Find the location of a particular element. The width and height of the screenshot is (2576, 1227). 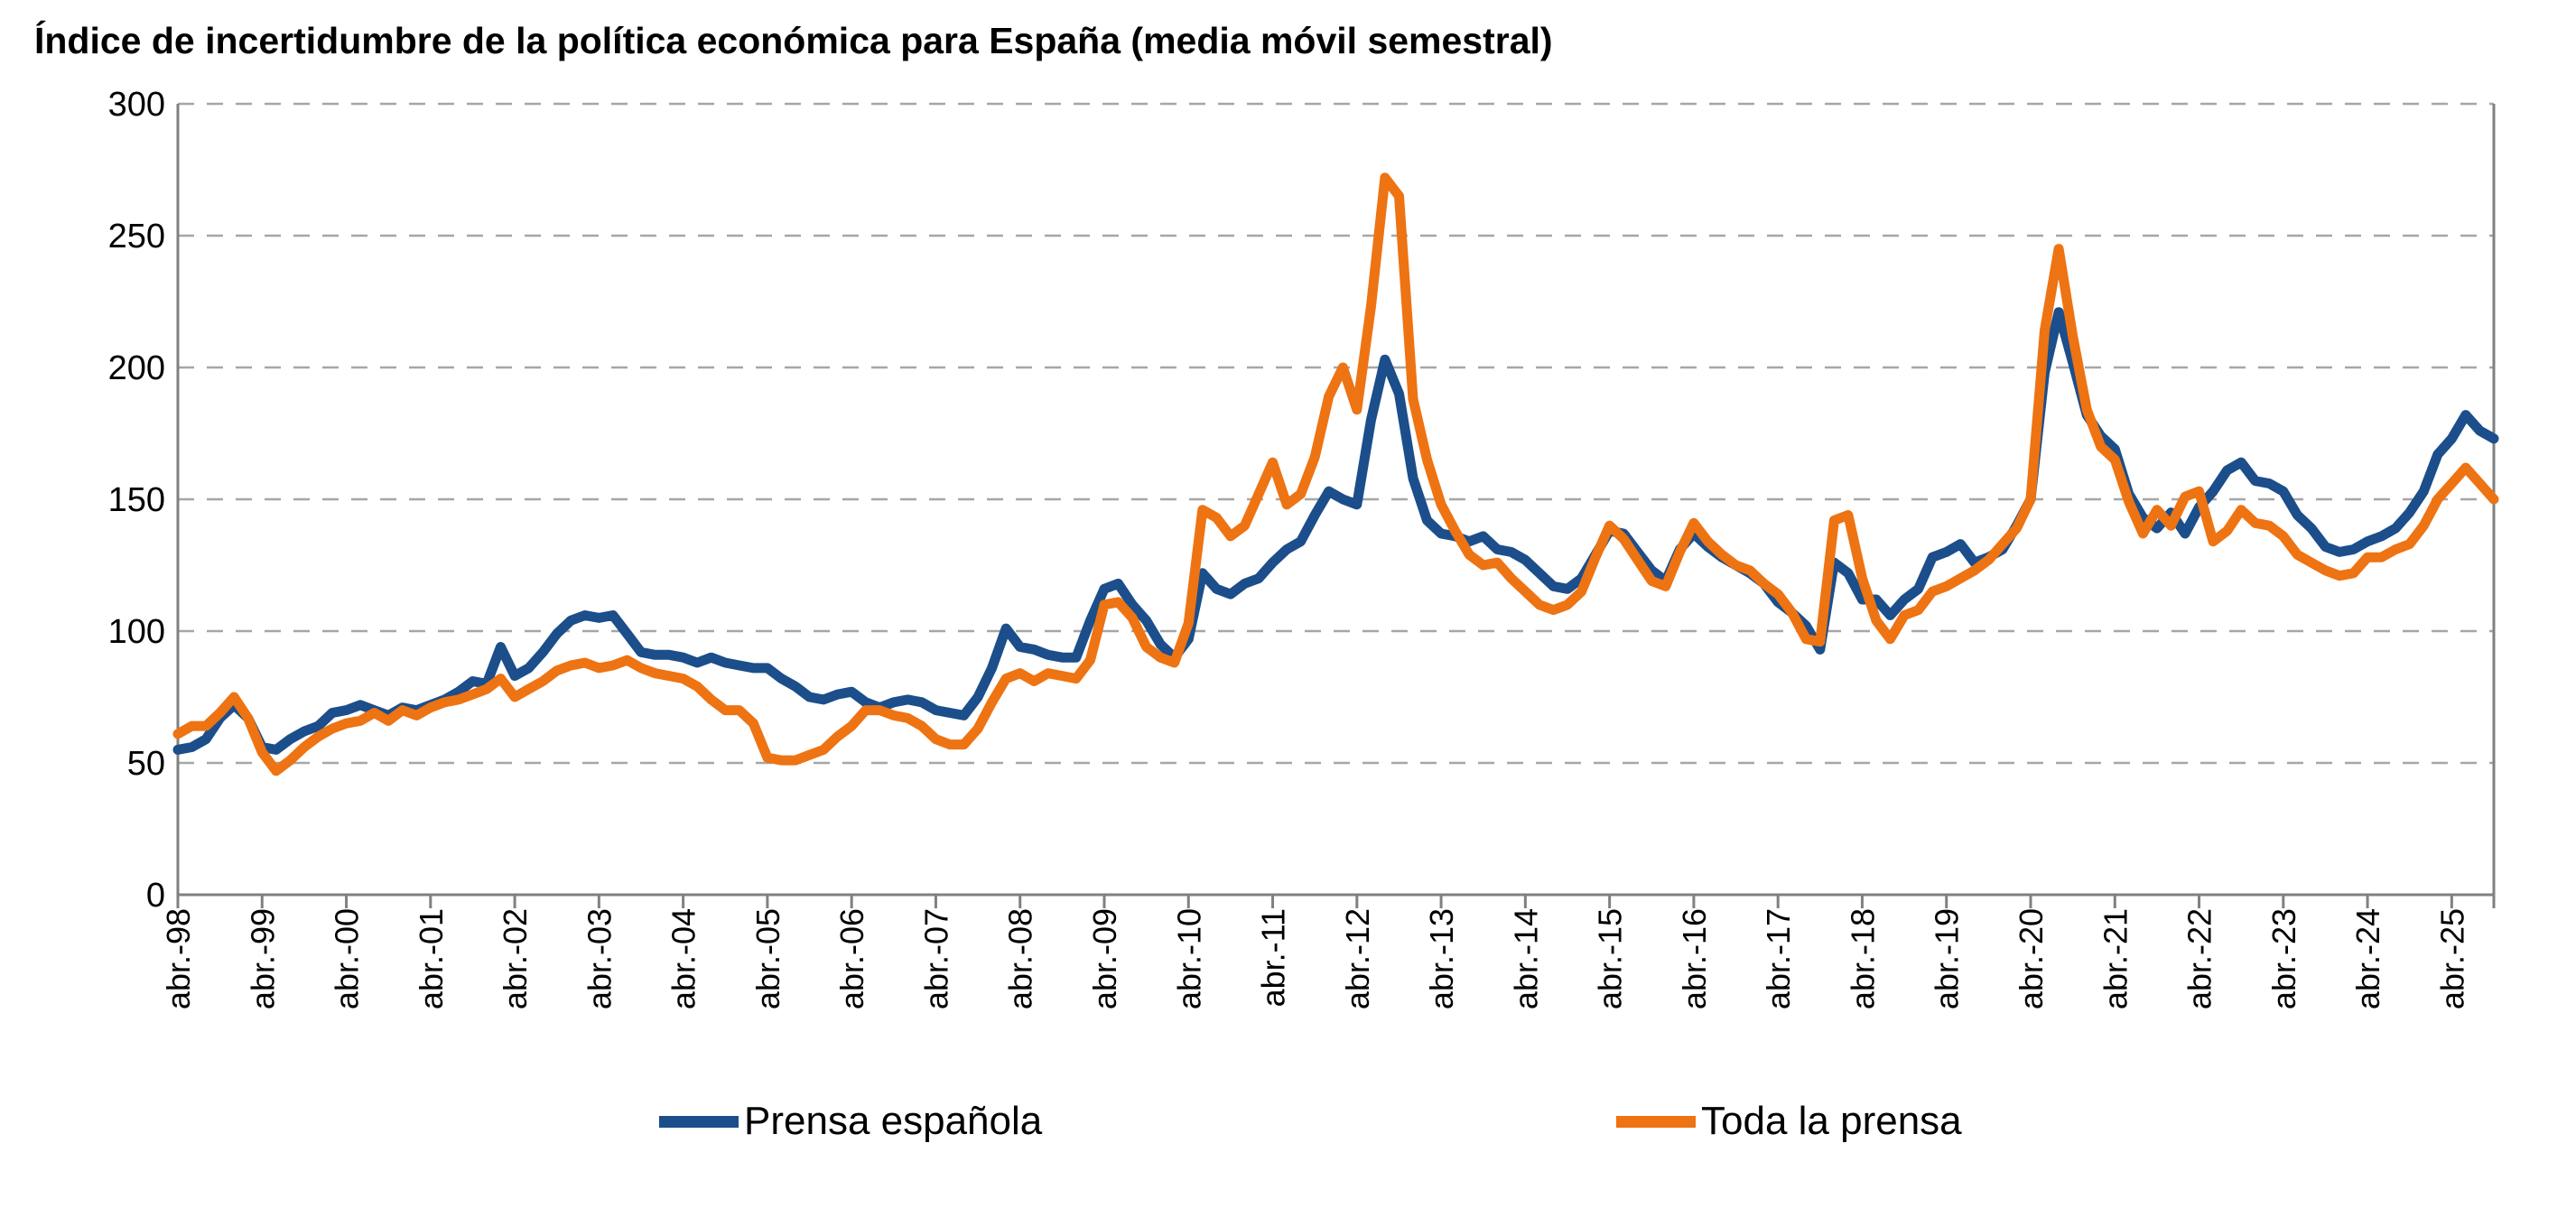

legend-swatch-prensa-espanola is located at coordinates (699, 1121).